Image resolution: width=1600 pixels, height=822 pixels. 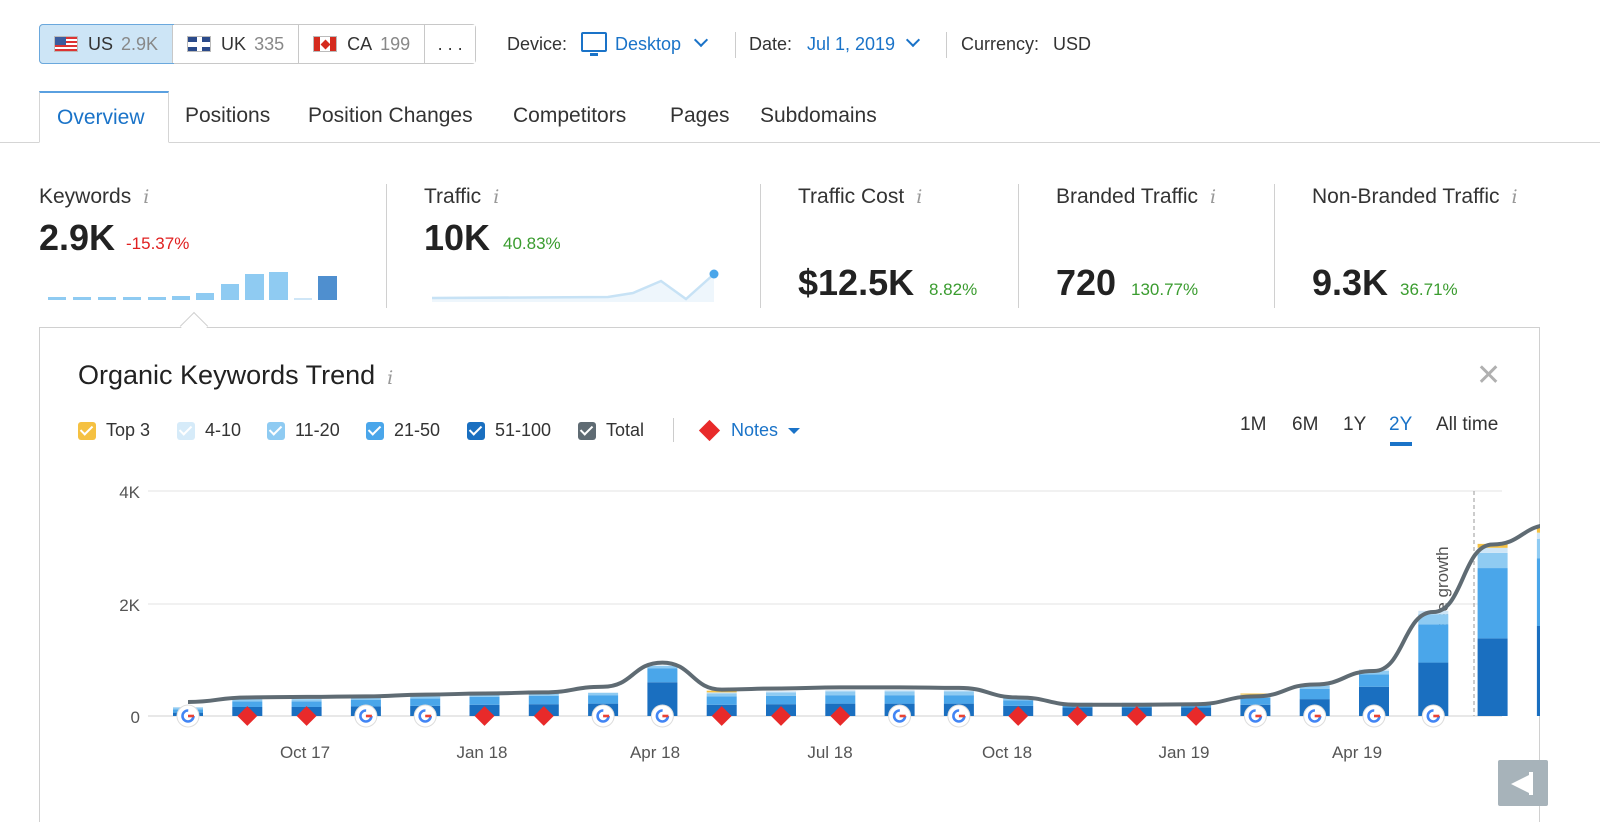 What do you see at coordinates (104, 117) in the screenshot?
I see `tab-overview: Overview` at bounding box center [104, 117].